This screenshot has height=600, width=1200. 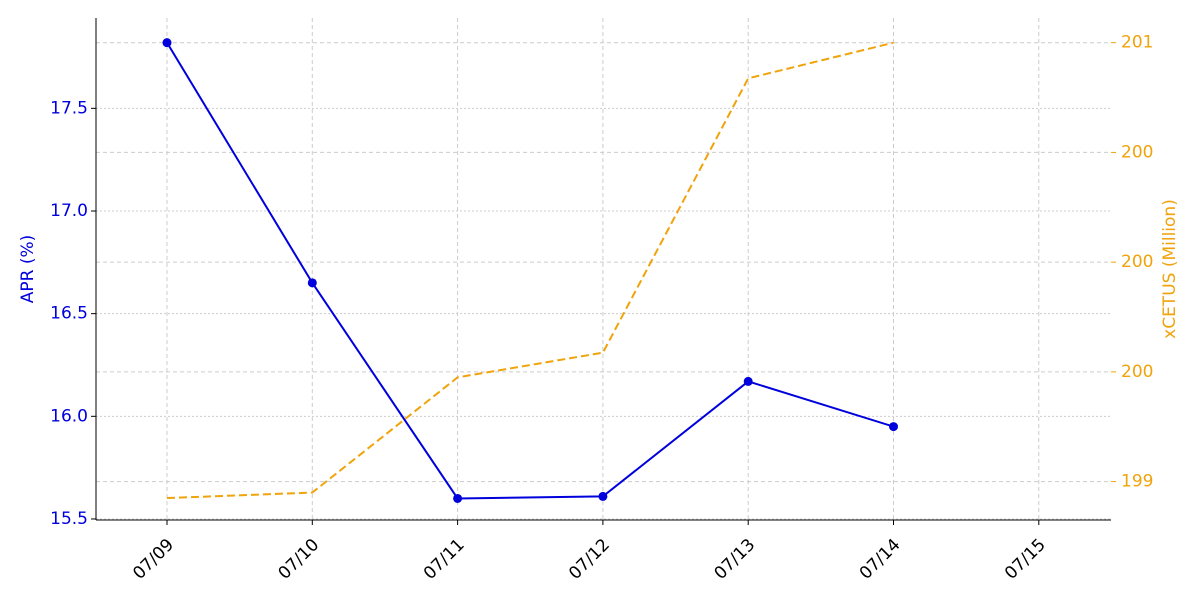 I want to click on y-tick-label: 15.5, so click(x=69, y=519).